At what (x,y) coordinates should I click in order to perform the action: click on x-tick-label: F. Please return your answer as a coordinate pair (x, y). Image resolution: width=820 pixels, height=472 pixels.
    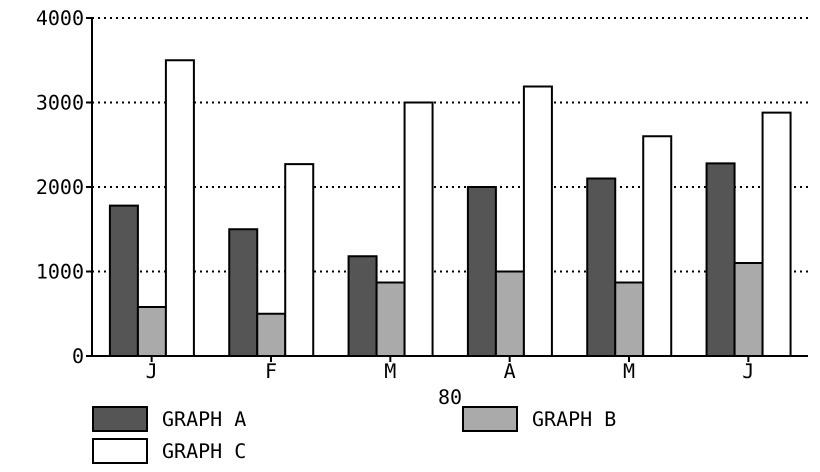
    Looking at the image, I should click on (271, 371).